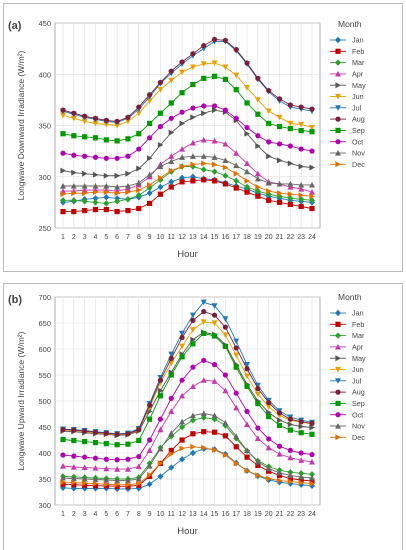  I want to click on legend-label: Sep, so click(358, 130).